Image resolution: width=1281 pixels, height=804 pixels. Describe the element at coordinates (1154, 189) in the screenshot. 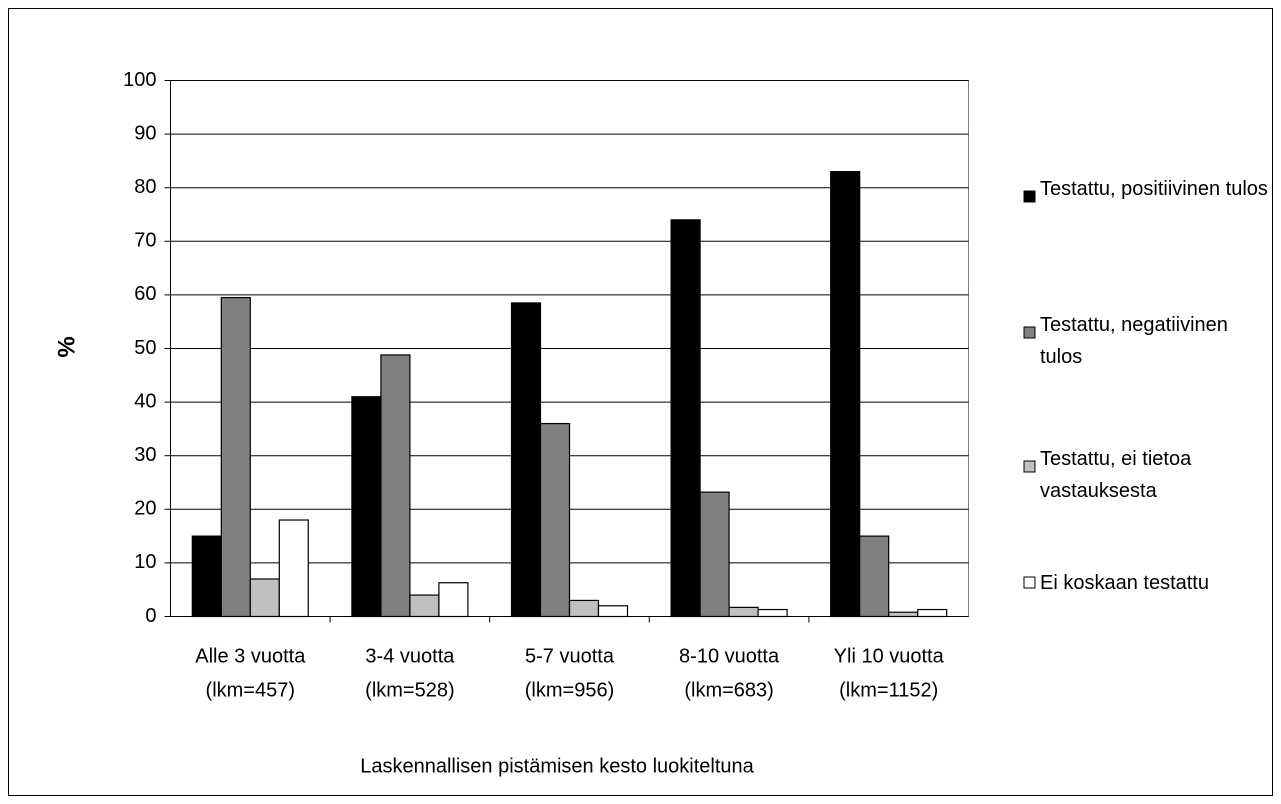

I see `legend-label: Testattu, positiivinen tulos` at that location.